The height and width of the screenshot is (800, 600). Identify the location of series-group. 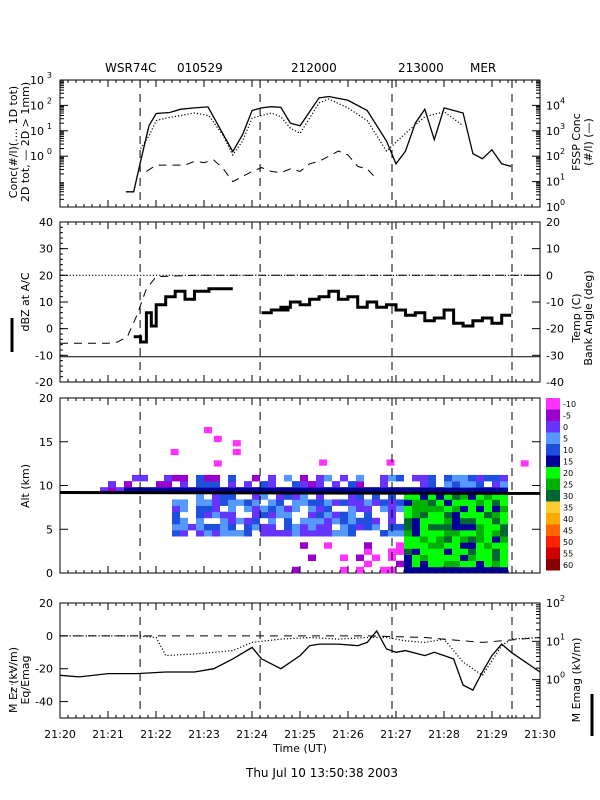
(300, 316).